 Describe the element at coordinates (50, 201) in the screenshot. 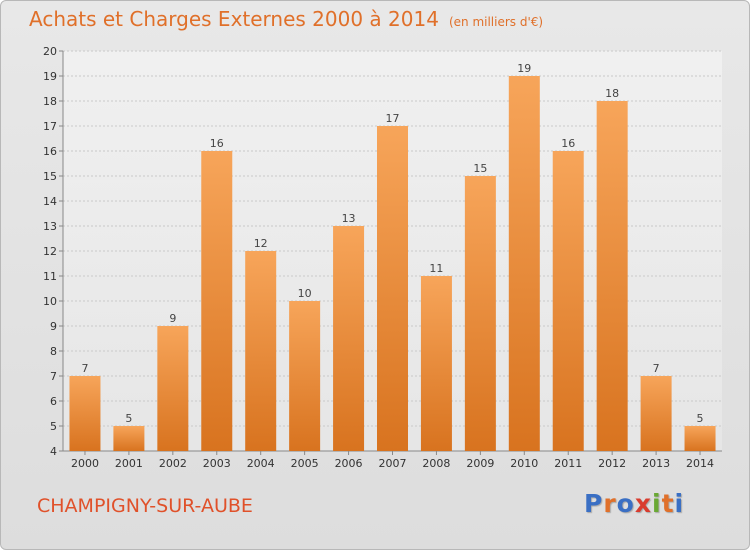

I see `y-tick-label: 14` at that location.